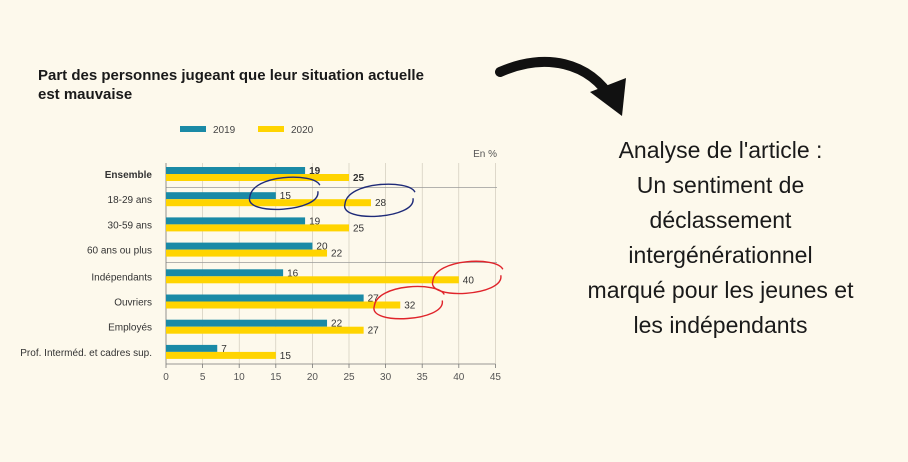 This screenshot has height=462, width=908. I want to click on x-tick-label: 10, so click(240, 377).